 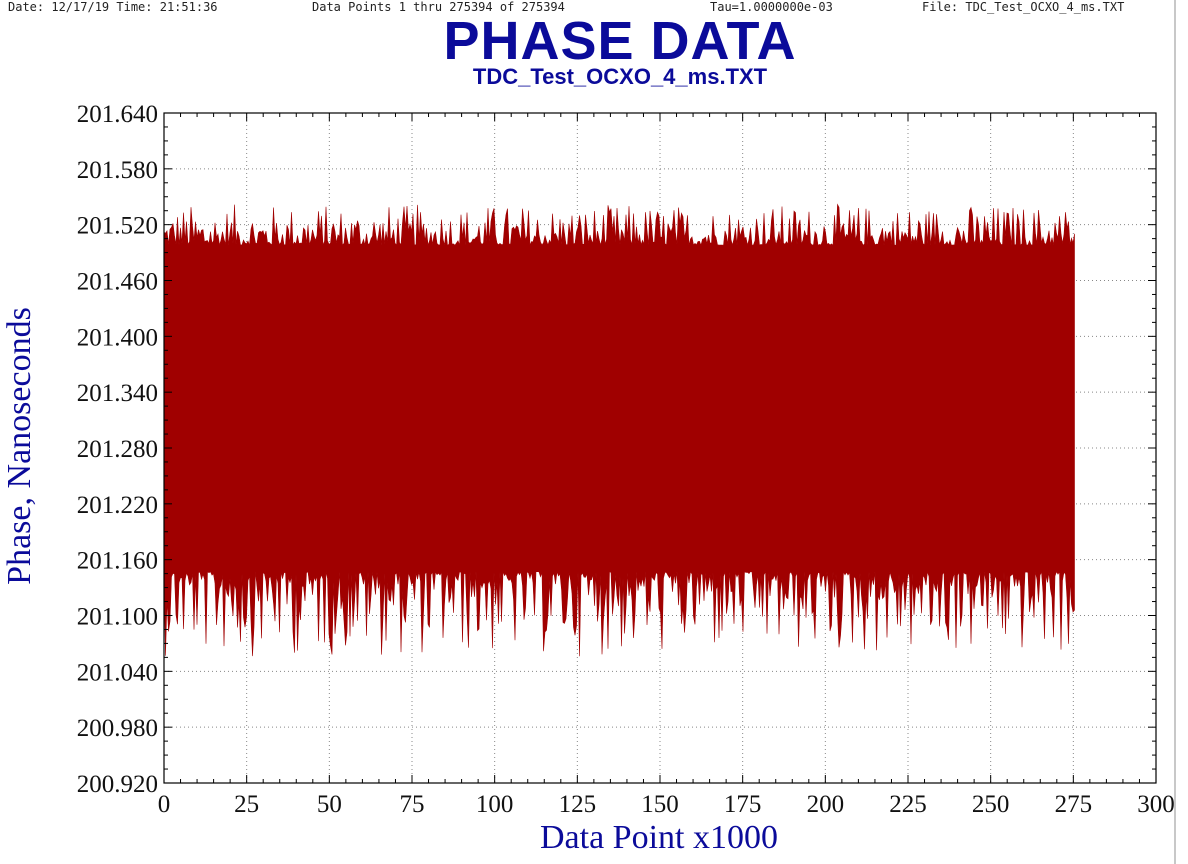 What do you see at coordinates (412, 804) in the screenshot?
I see `x-tick-label: 75` at bounding box center [412, 804].